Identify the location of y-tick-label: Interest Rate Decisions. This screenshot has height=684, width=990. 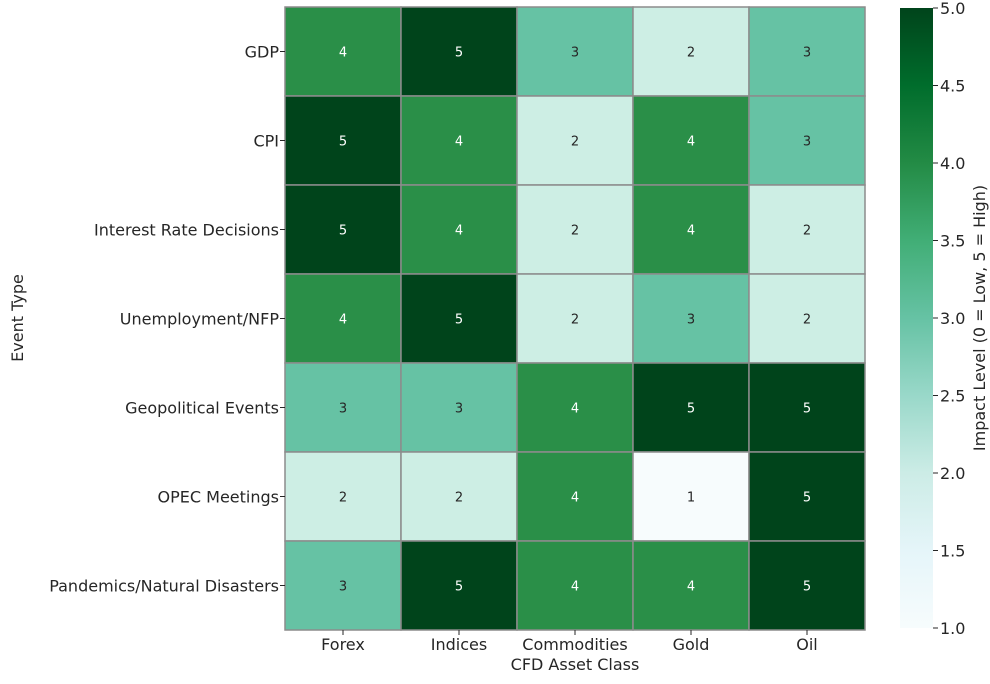
(186, 230).